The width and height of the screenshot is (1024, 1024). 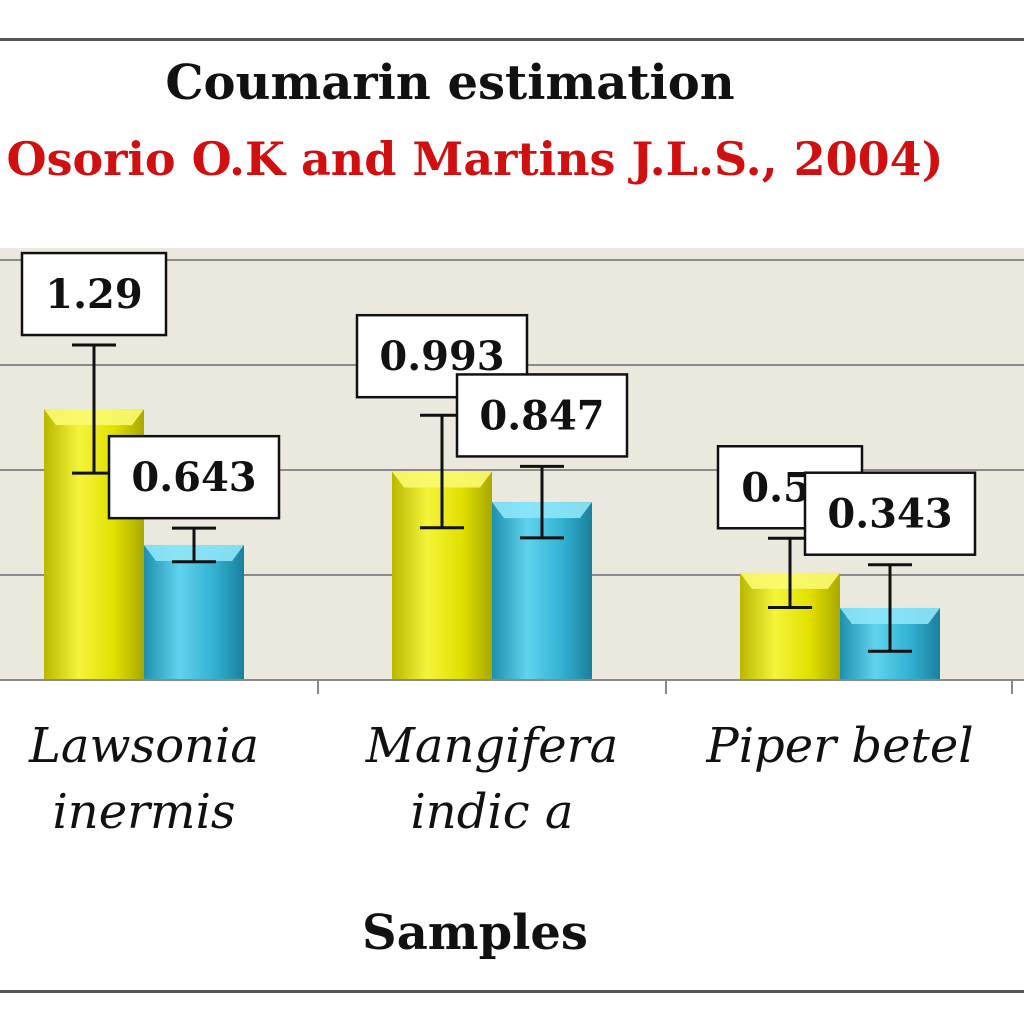 I want to click on value-label: 0.343, so click(x=890, y=513).